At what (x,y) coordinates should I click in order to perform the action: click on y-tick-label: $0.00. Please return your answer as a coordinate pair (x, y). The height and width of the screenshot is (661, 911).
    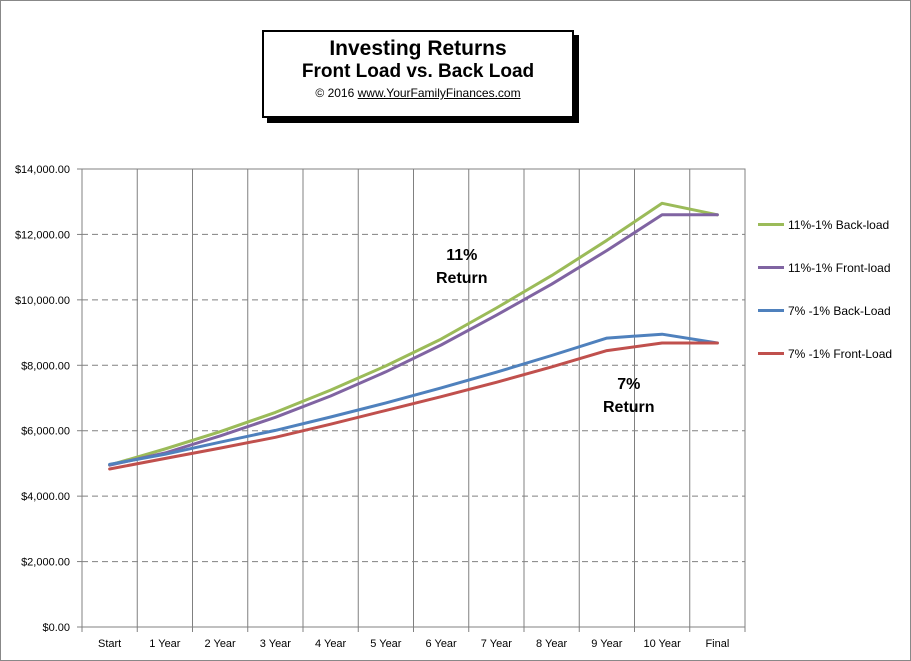
    Looking at the image, I should click on (56, 628).